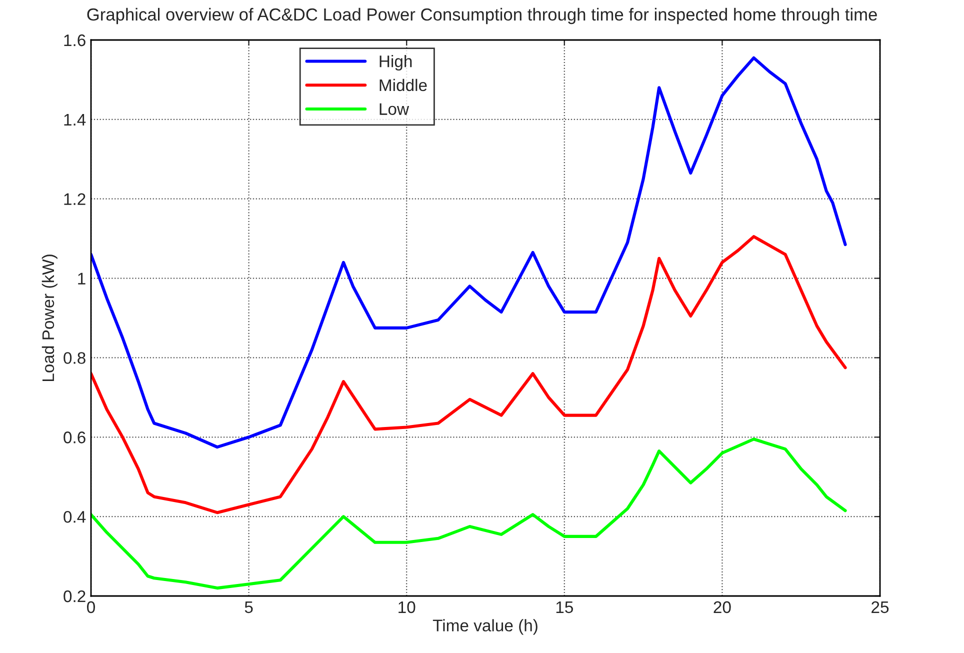 The height and width of the screenshot is (653, 964). Describe the element at coordinates (722, 607) in the screenshot. I see `x-tick-label: 20` at that location.